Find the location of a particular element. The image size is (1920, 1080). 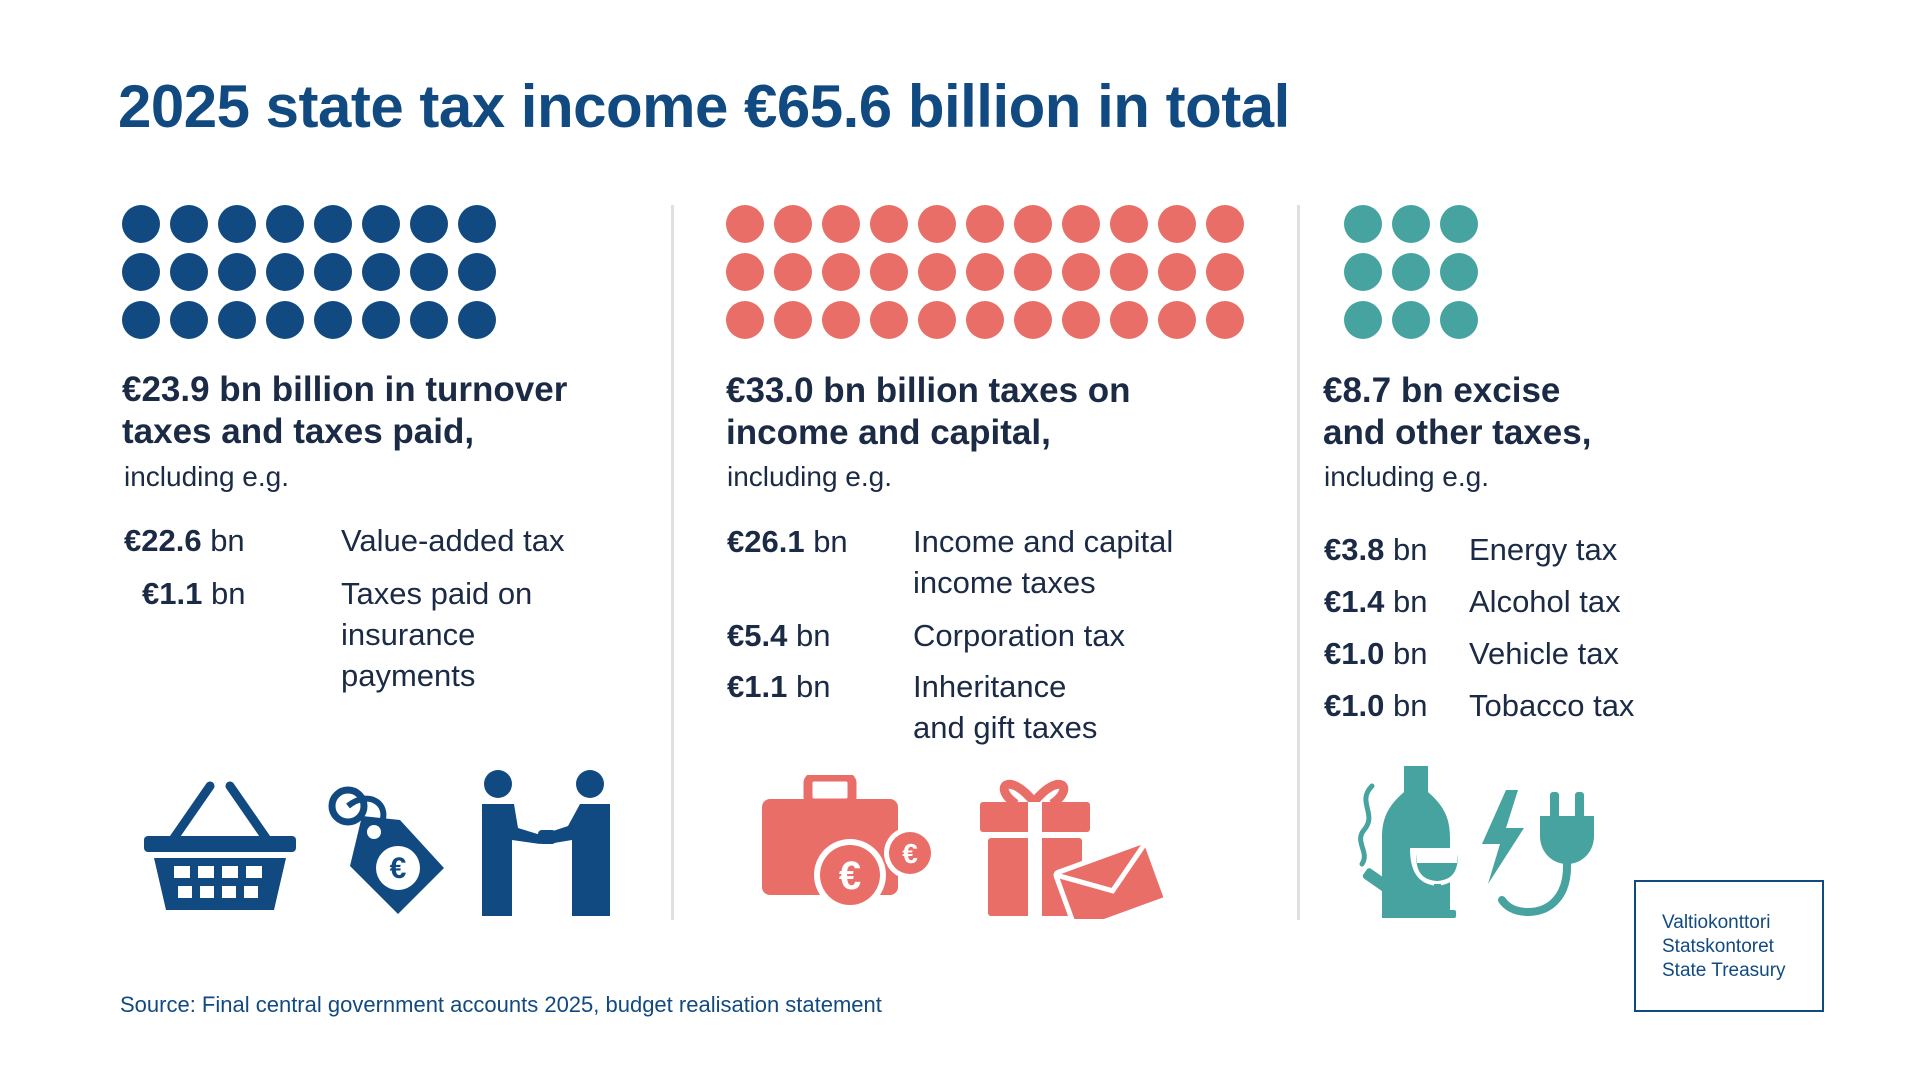

label-alcohol: Alcohol tax is located at coordinates (1545, 601).